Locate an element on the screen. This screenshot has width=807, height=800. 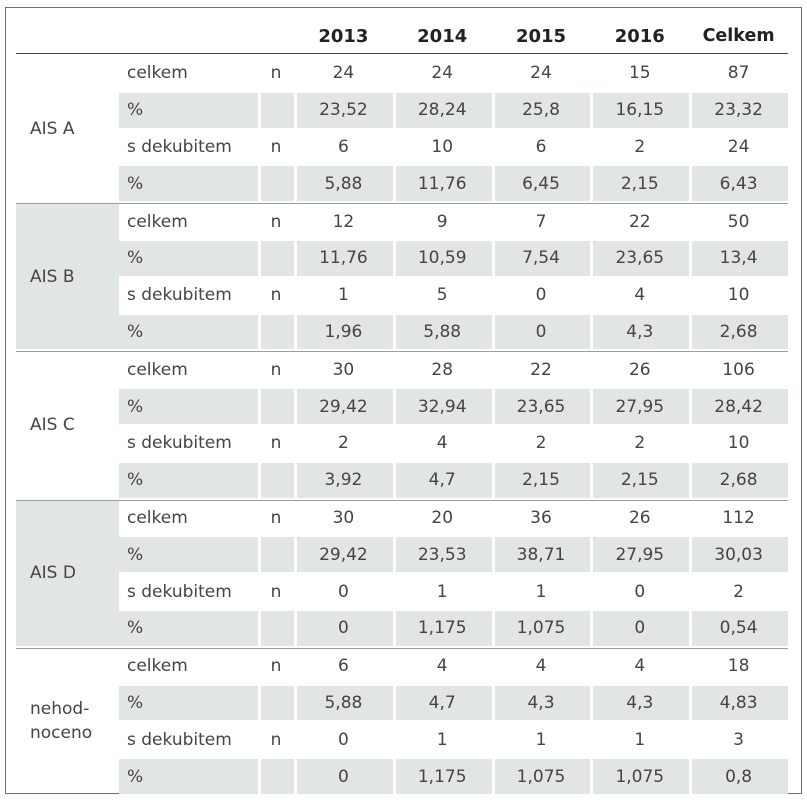
table-row: AIS C celkem n 30 28 22 26 106 is located at coordinates (402, 393).